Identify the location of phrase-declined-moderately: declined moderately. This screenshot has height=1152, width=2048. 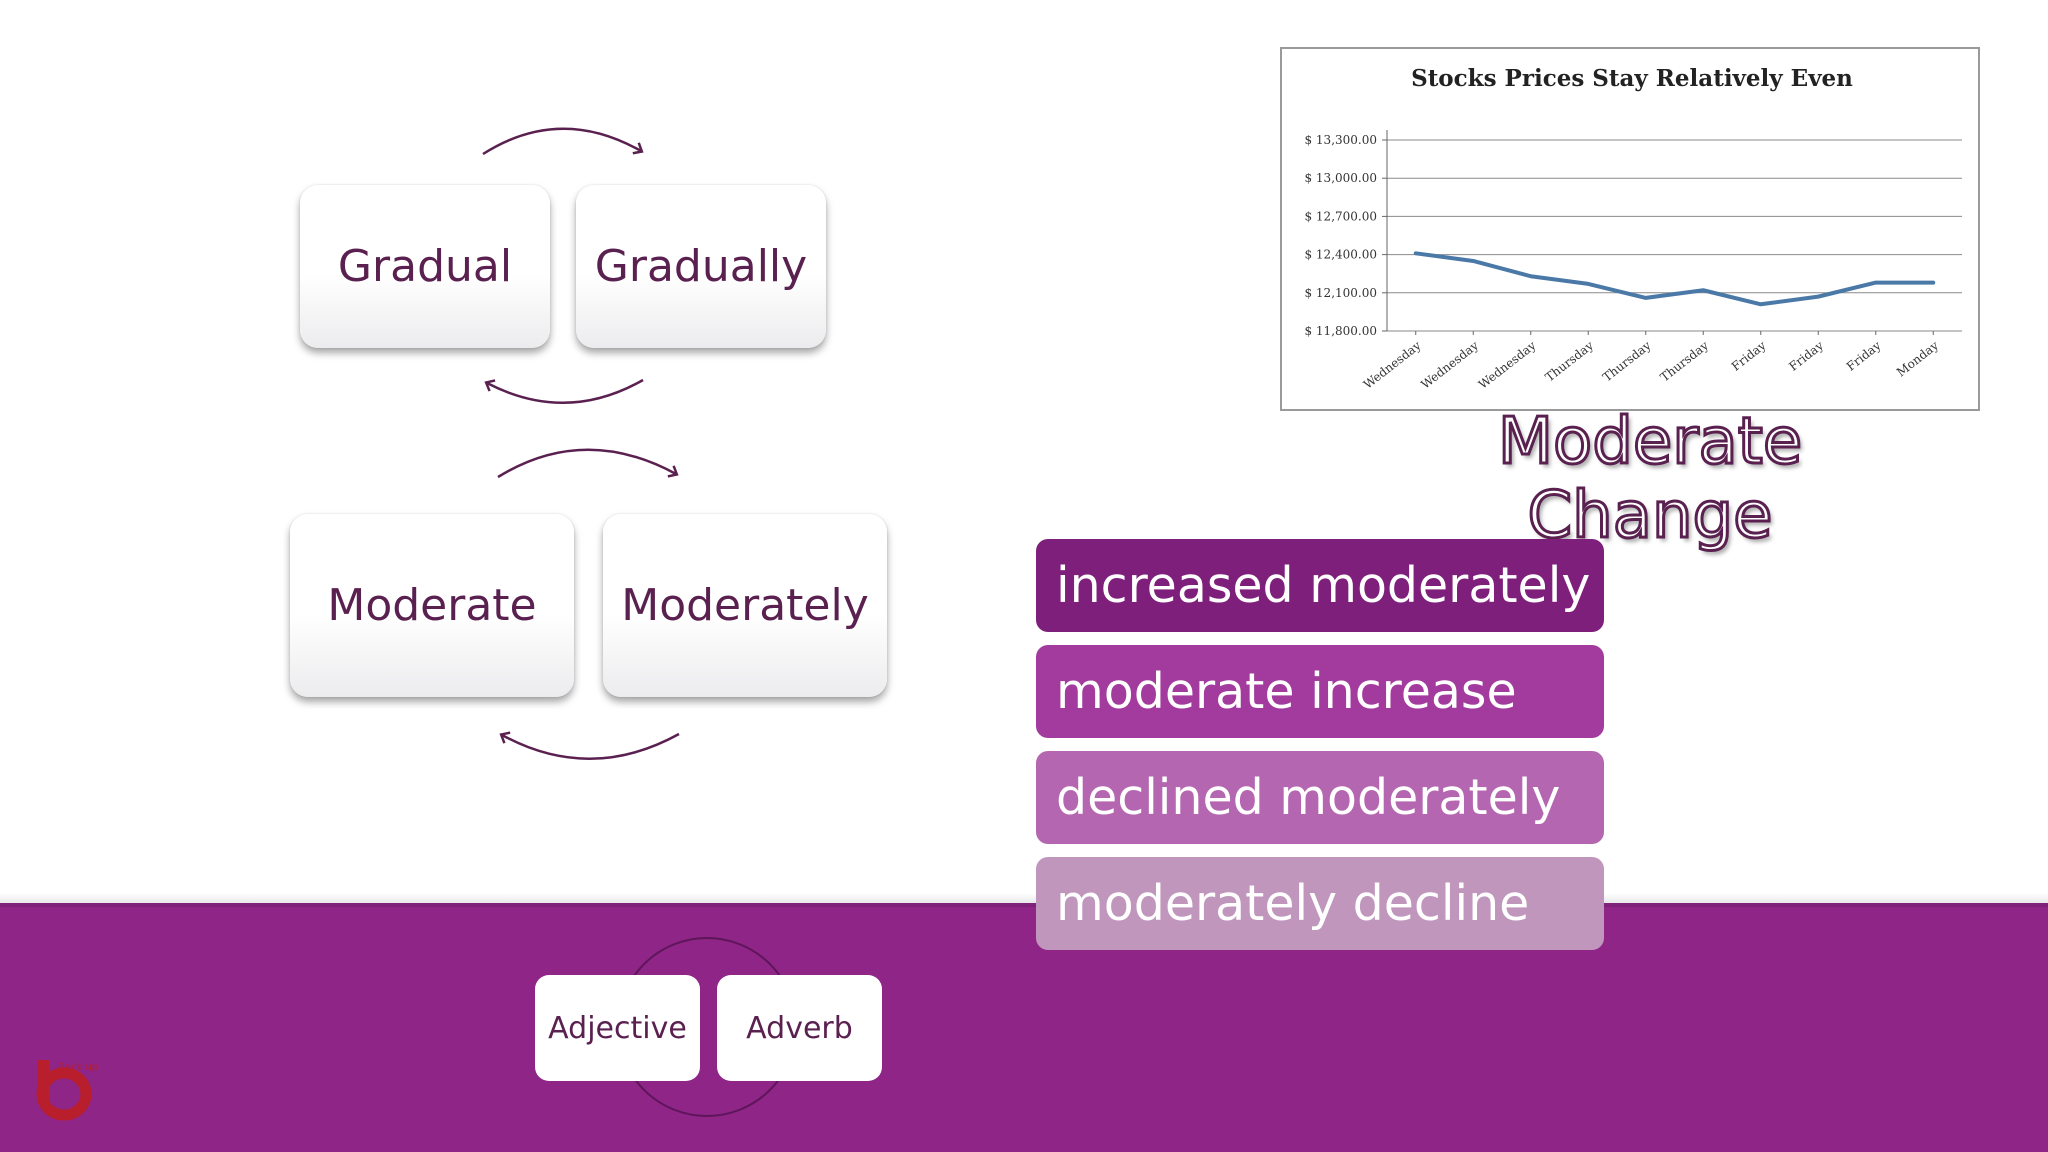
(1320, 797).